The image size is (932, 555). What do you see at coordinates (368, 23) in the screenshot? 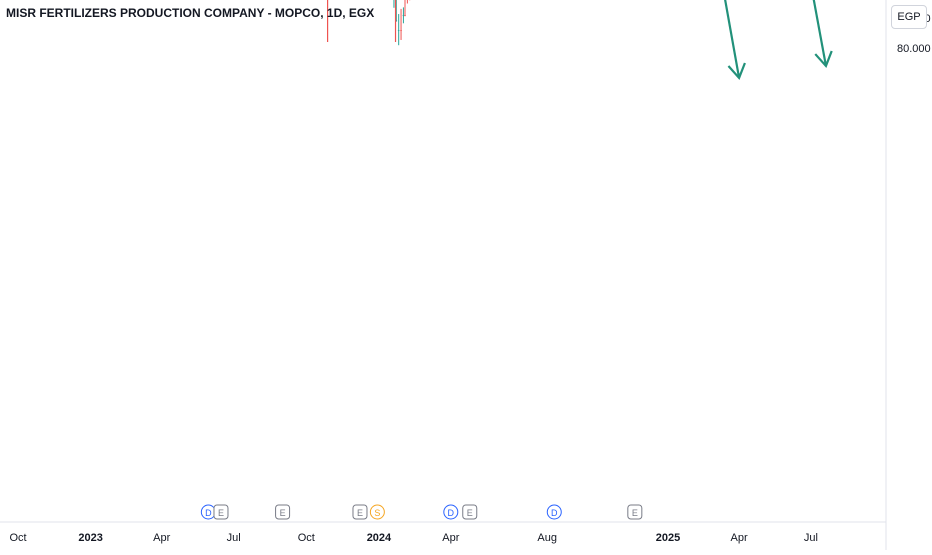
I see `candles` at bounding box center [368, 23].